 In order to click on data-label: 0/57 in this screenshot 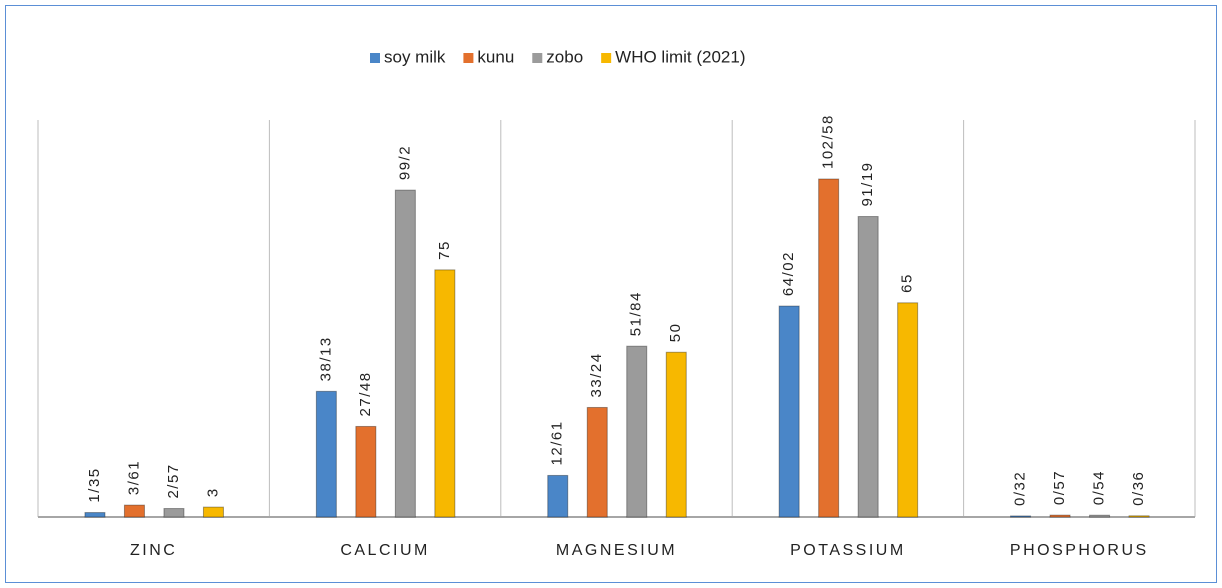, I will do `click(1059, 487)`.